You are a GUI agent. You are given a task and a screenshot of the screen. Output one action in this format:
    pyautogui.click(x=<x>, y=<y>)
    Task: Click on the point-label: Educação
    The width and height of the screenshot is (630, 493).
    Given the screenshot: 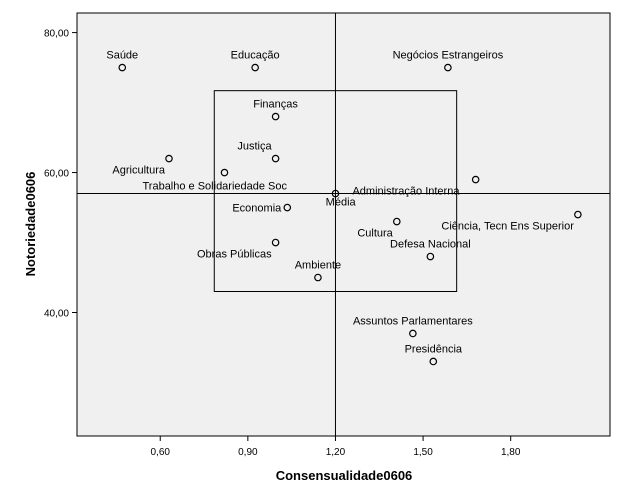 What is the action you would take?
    pyautogui.click(x=255, y=56)
    